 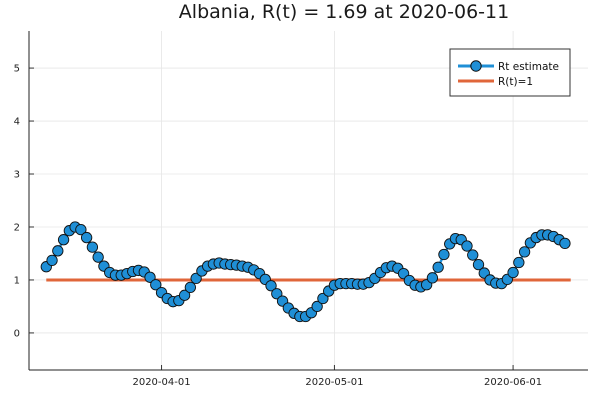 I want to click on x-tick-label: 2020-06-01, so click(x=513, y=382).